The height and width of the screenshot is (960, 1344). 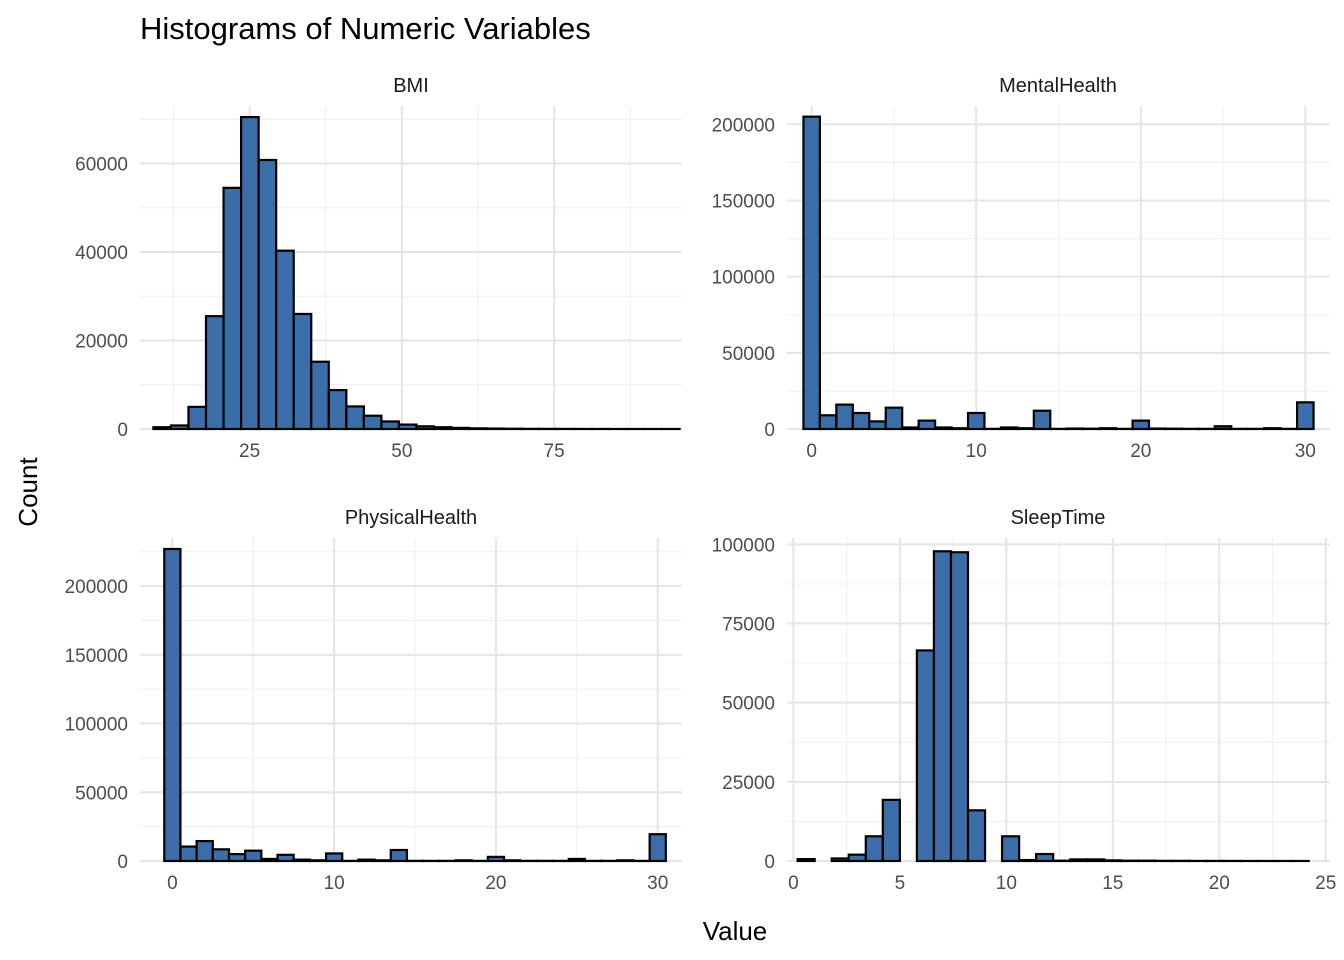 I want to click on gridlines-physicalhealth, so click(x=411, y=700).